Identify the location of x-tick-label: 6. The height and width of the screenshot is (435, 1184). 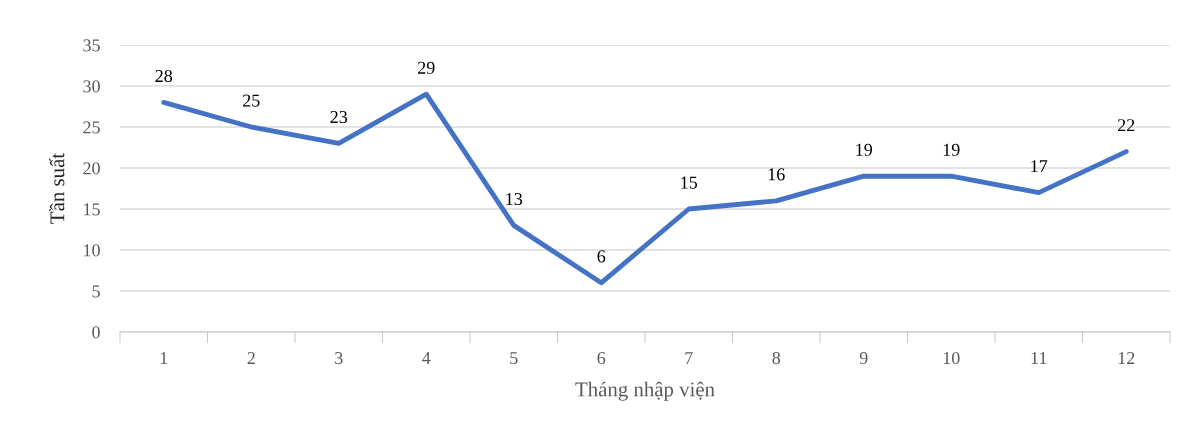
(601, 358).